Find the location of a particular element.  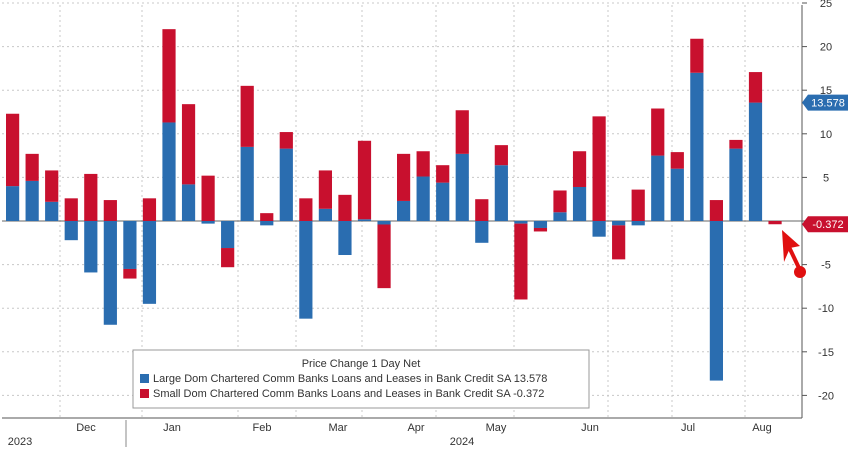

badge-large-last-value: 13.578 is located at coordinates (828, 104).